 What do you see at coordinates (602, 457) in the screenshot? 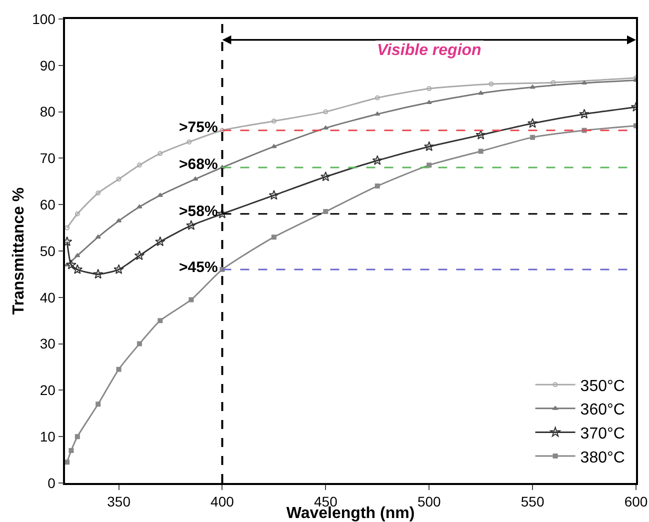
I see `legend-label: 380°C` at bounding box center [602, 457].